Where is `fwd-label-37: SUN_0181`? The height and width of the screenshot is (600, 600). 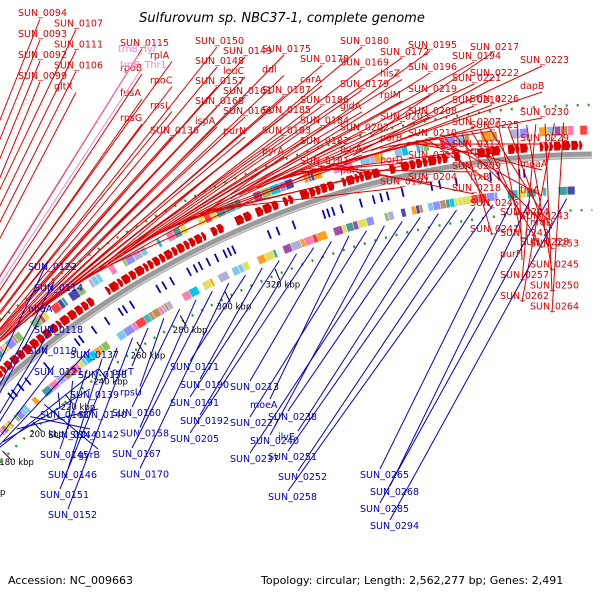
fwd-label-37: SUN_0181 is located at coordinates (324, 161).